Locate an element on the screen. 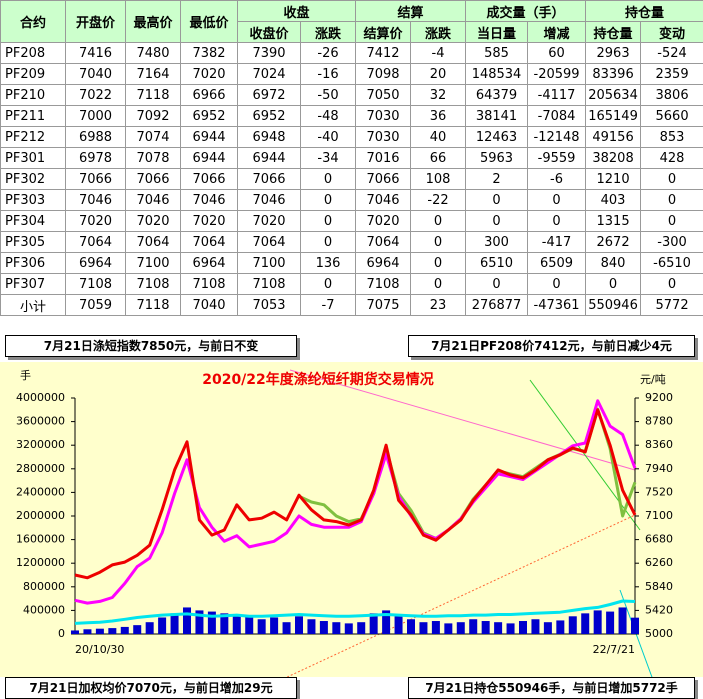 This screenshot has height=699, width=703. table-cell: 7074 is located at coordinates (153, 137).